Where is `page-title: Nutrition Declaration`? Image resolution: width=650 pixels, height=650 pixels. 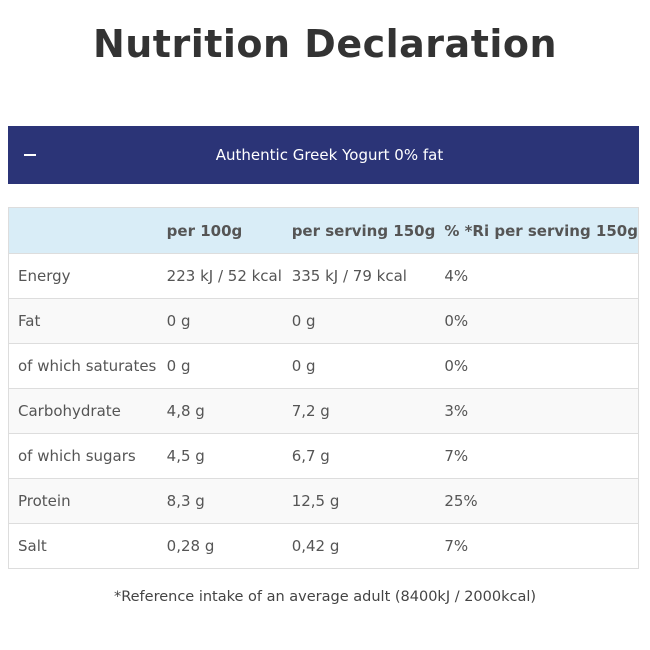
page-title: Nutrition Declaration is located at coordinates (325, 44).